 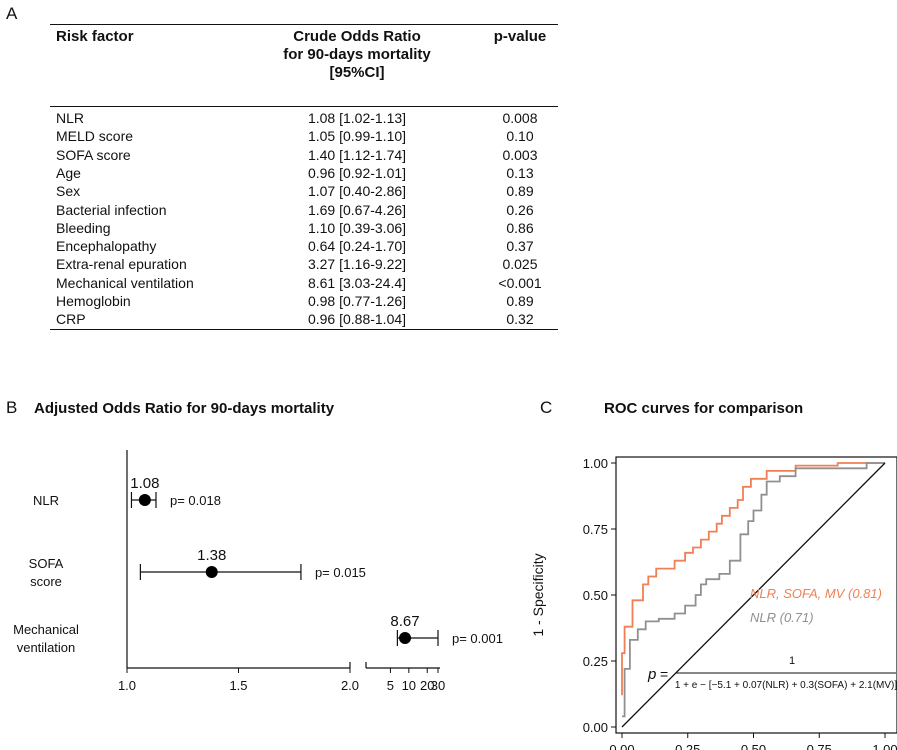 I want to click on forest-row-label: Mechanical, so click(x=46, y=629).